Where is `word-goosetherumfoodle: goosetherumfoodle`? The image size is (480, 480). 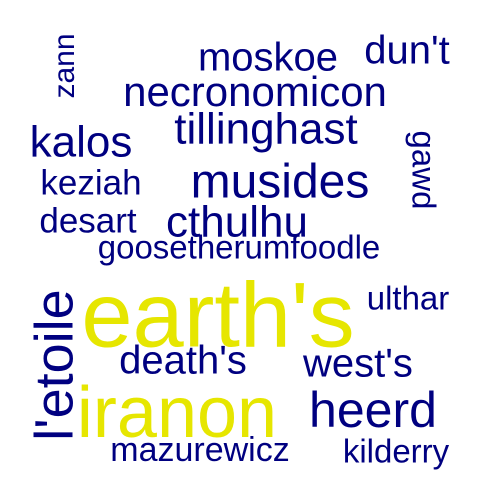 word-goosetherumfoodle: goosetherumfoodle is located at coordinates (239, 247).